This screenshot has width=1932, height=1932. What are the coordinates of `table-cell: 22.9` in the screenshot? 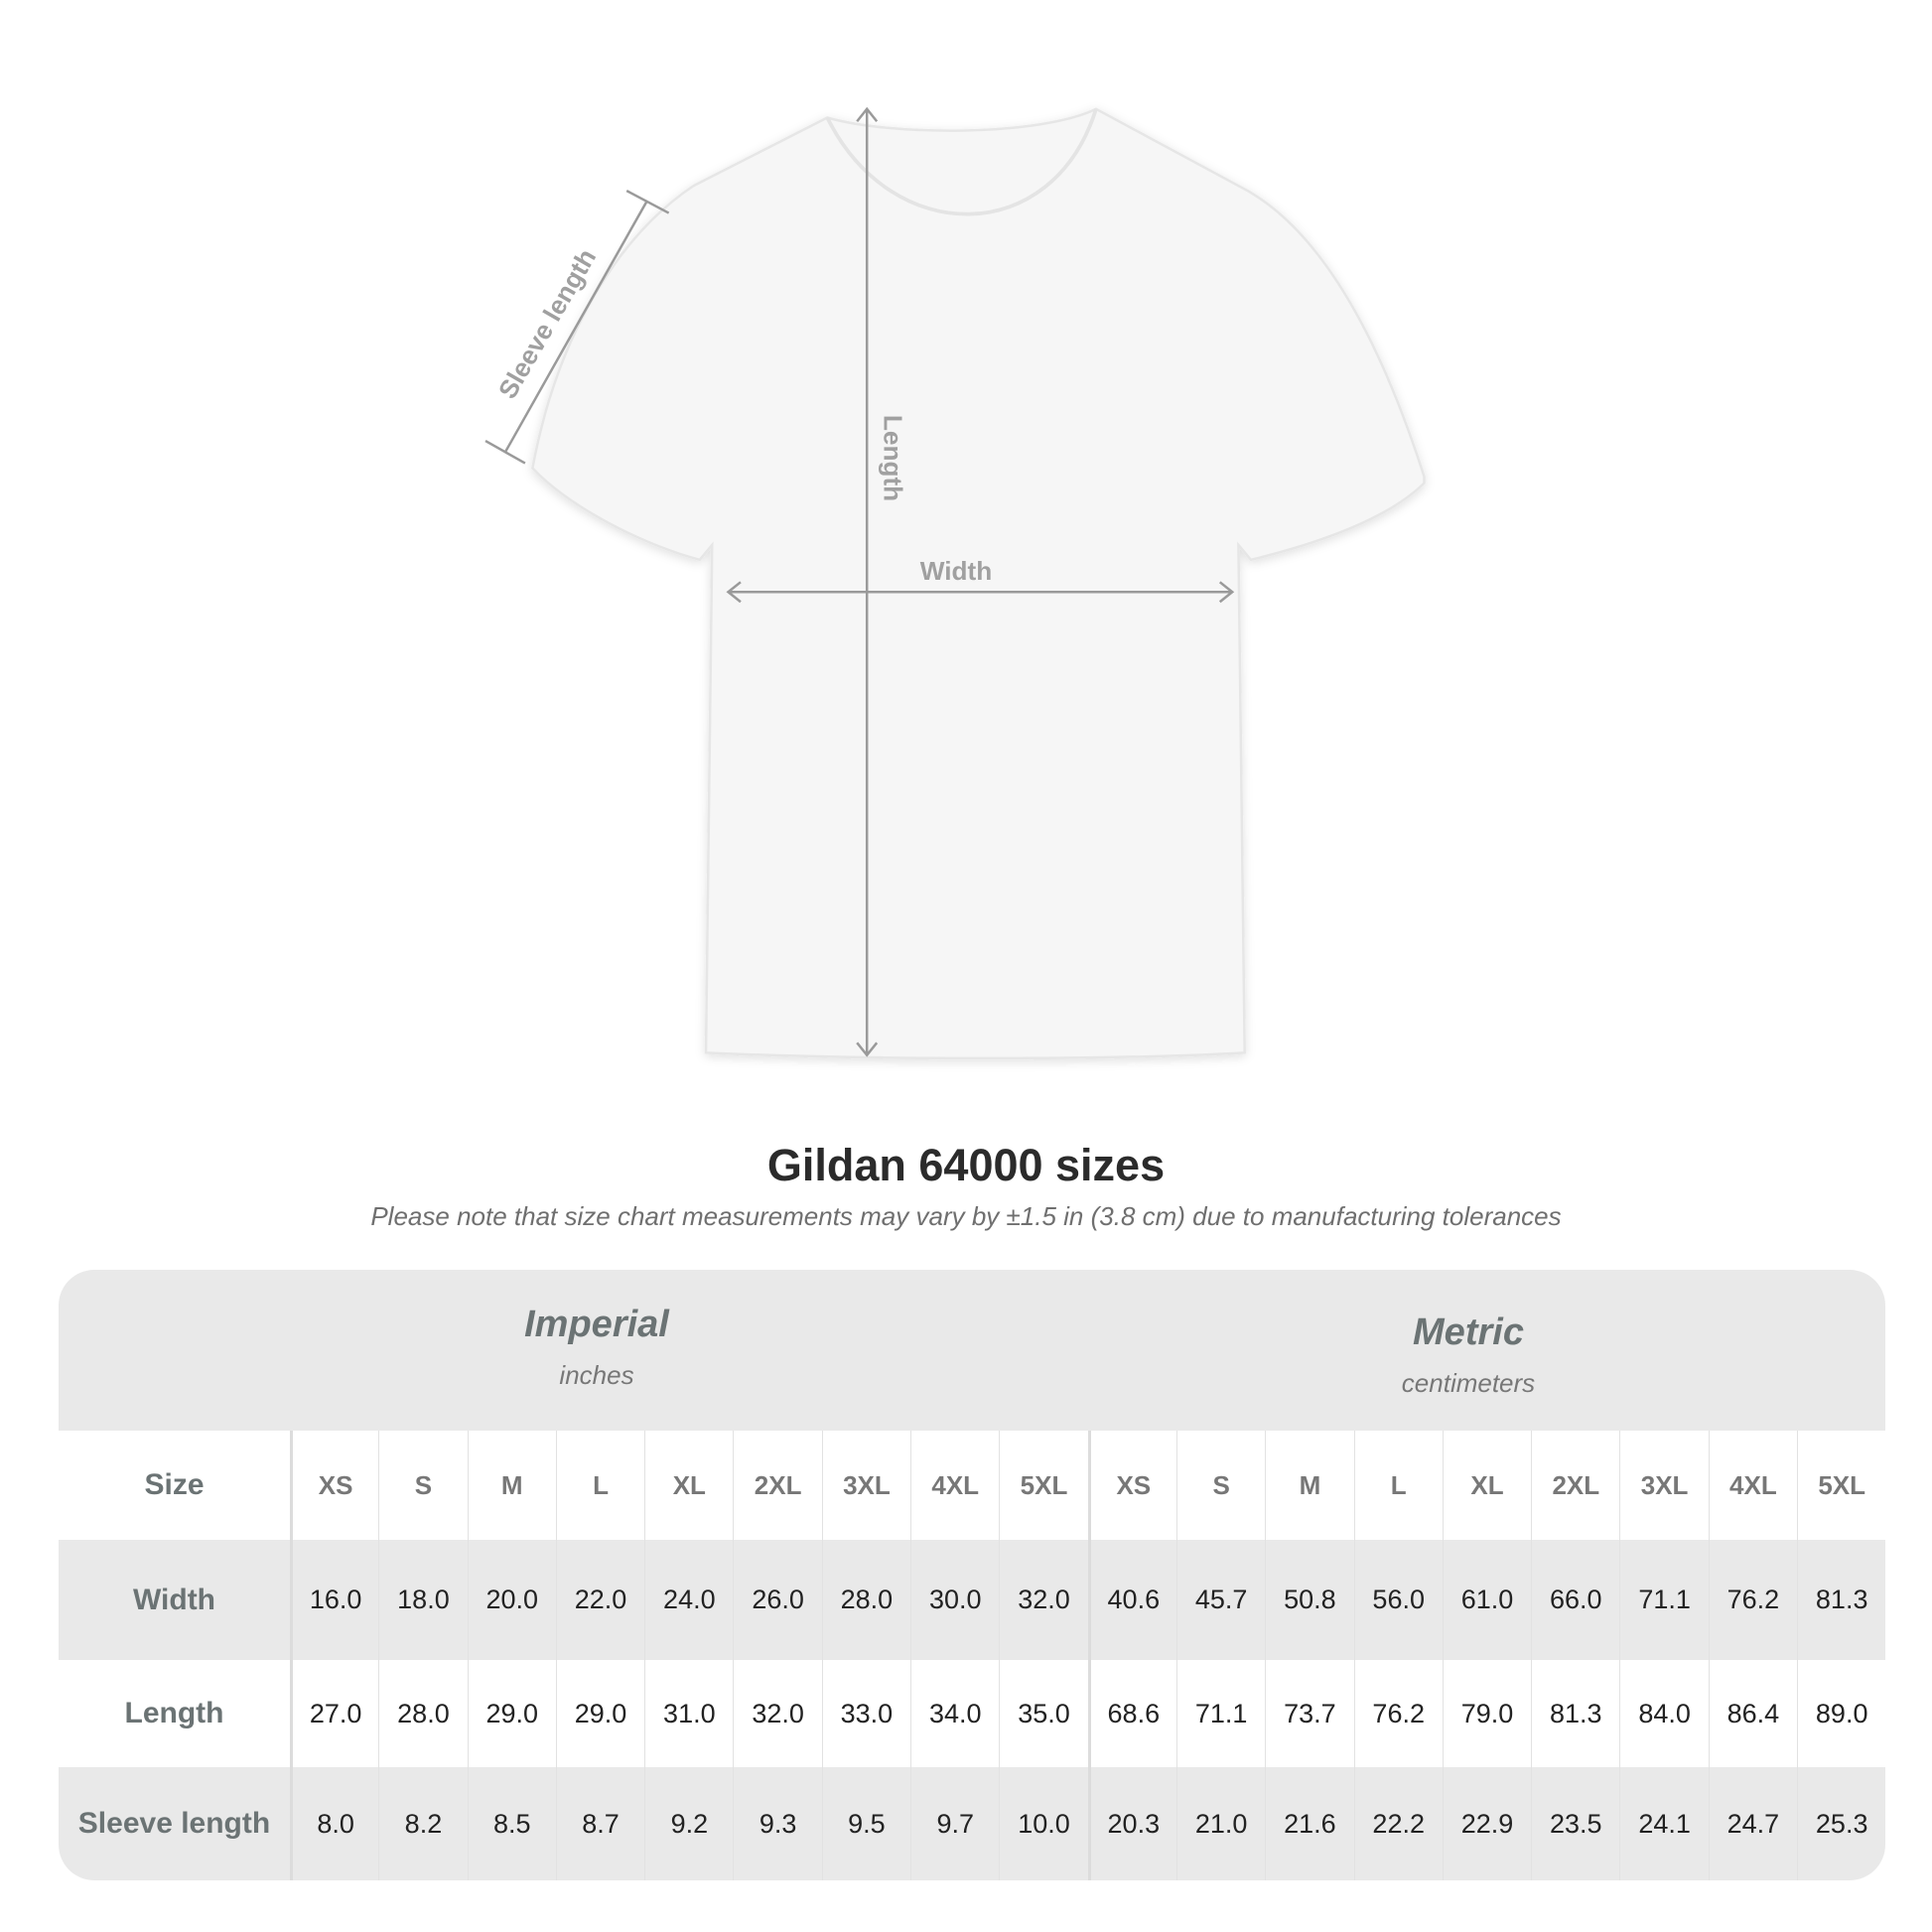 It's located at (1486, 1823).